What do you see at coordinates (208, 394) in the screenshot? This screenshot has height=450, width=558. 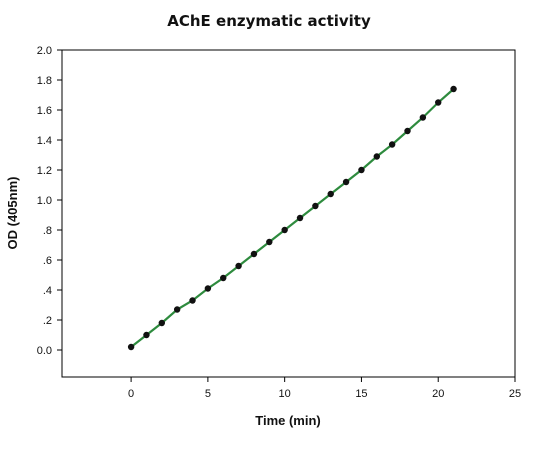 I see `x-tick-label: 5` at bounding box center [208, 394].